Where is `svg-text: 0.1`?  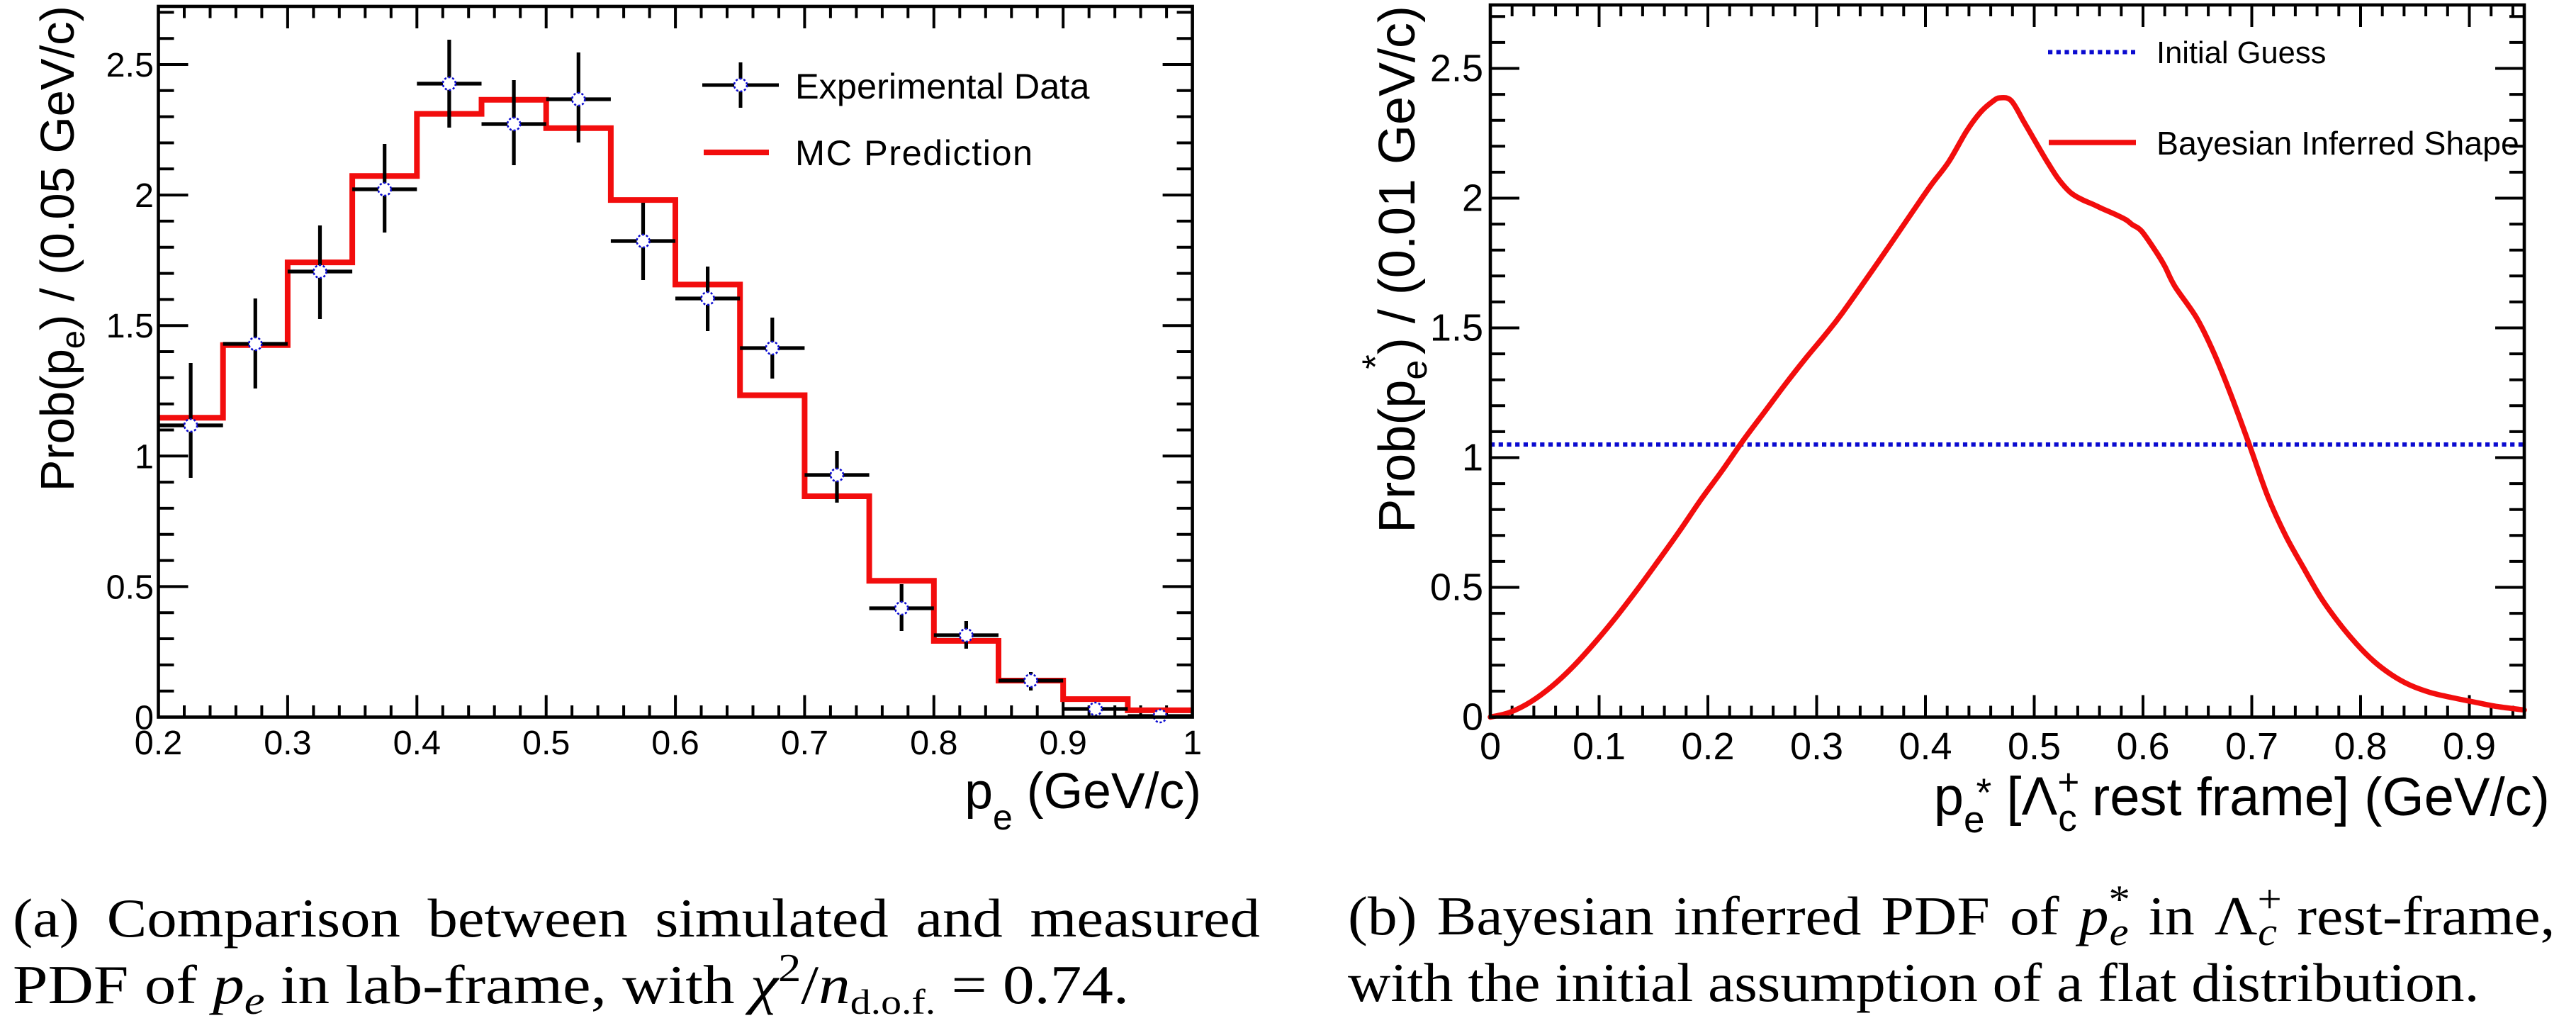
svg-text: 0.1 is located at coordinates (1599, 746).